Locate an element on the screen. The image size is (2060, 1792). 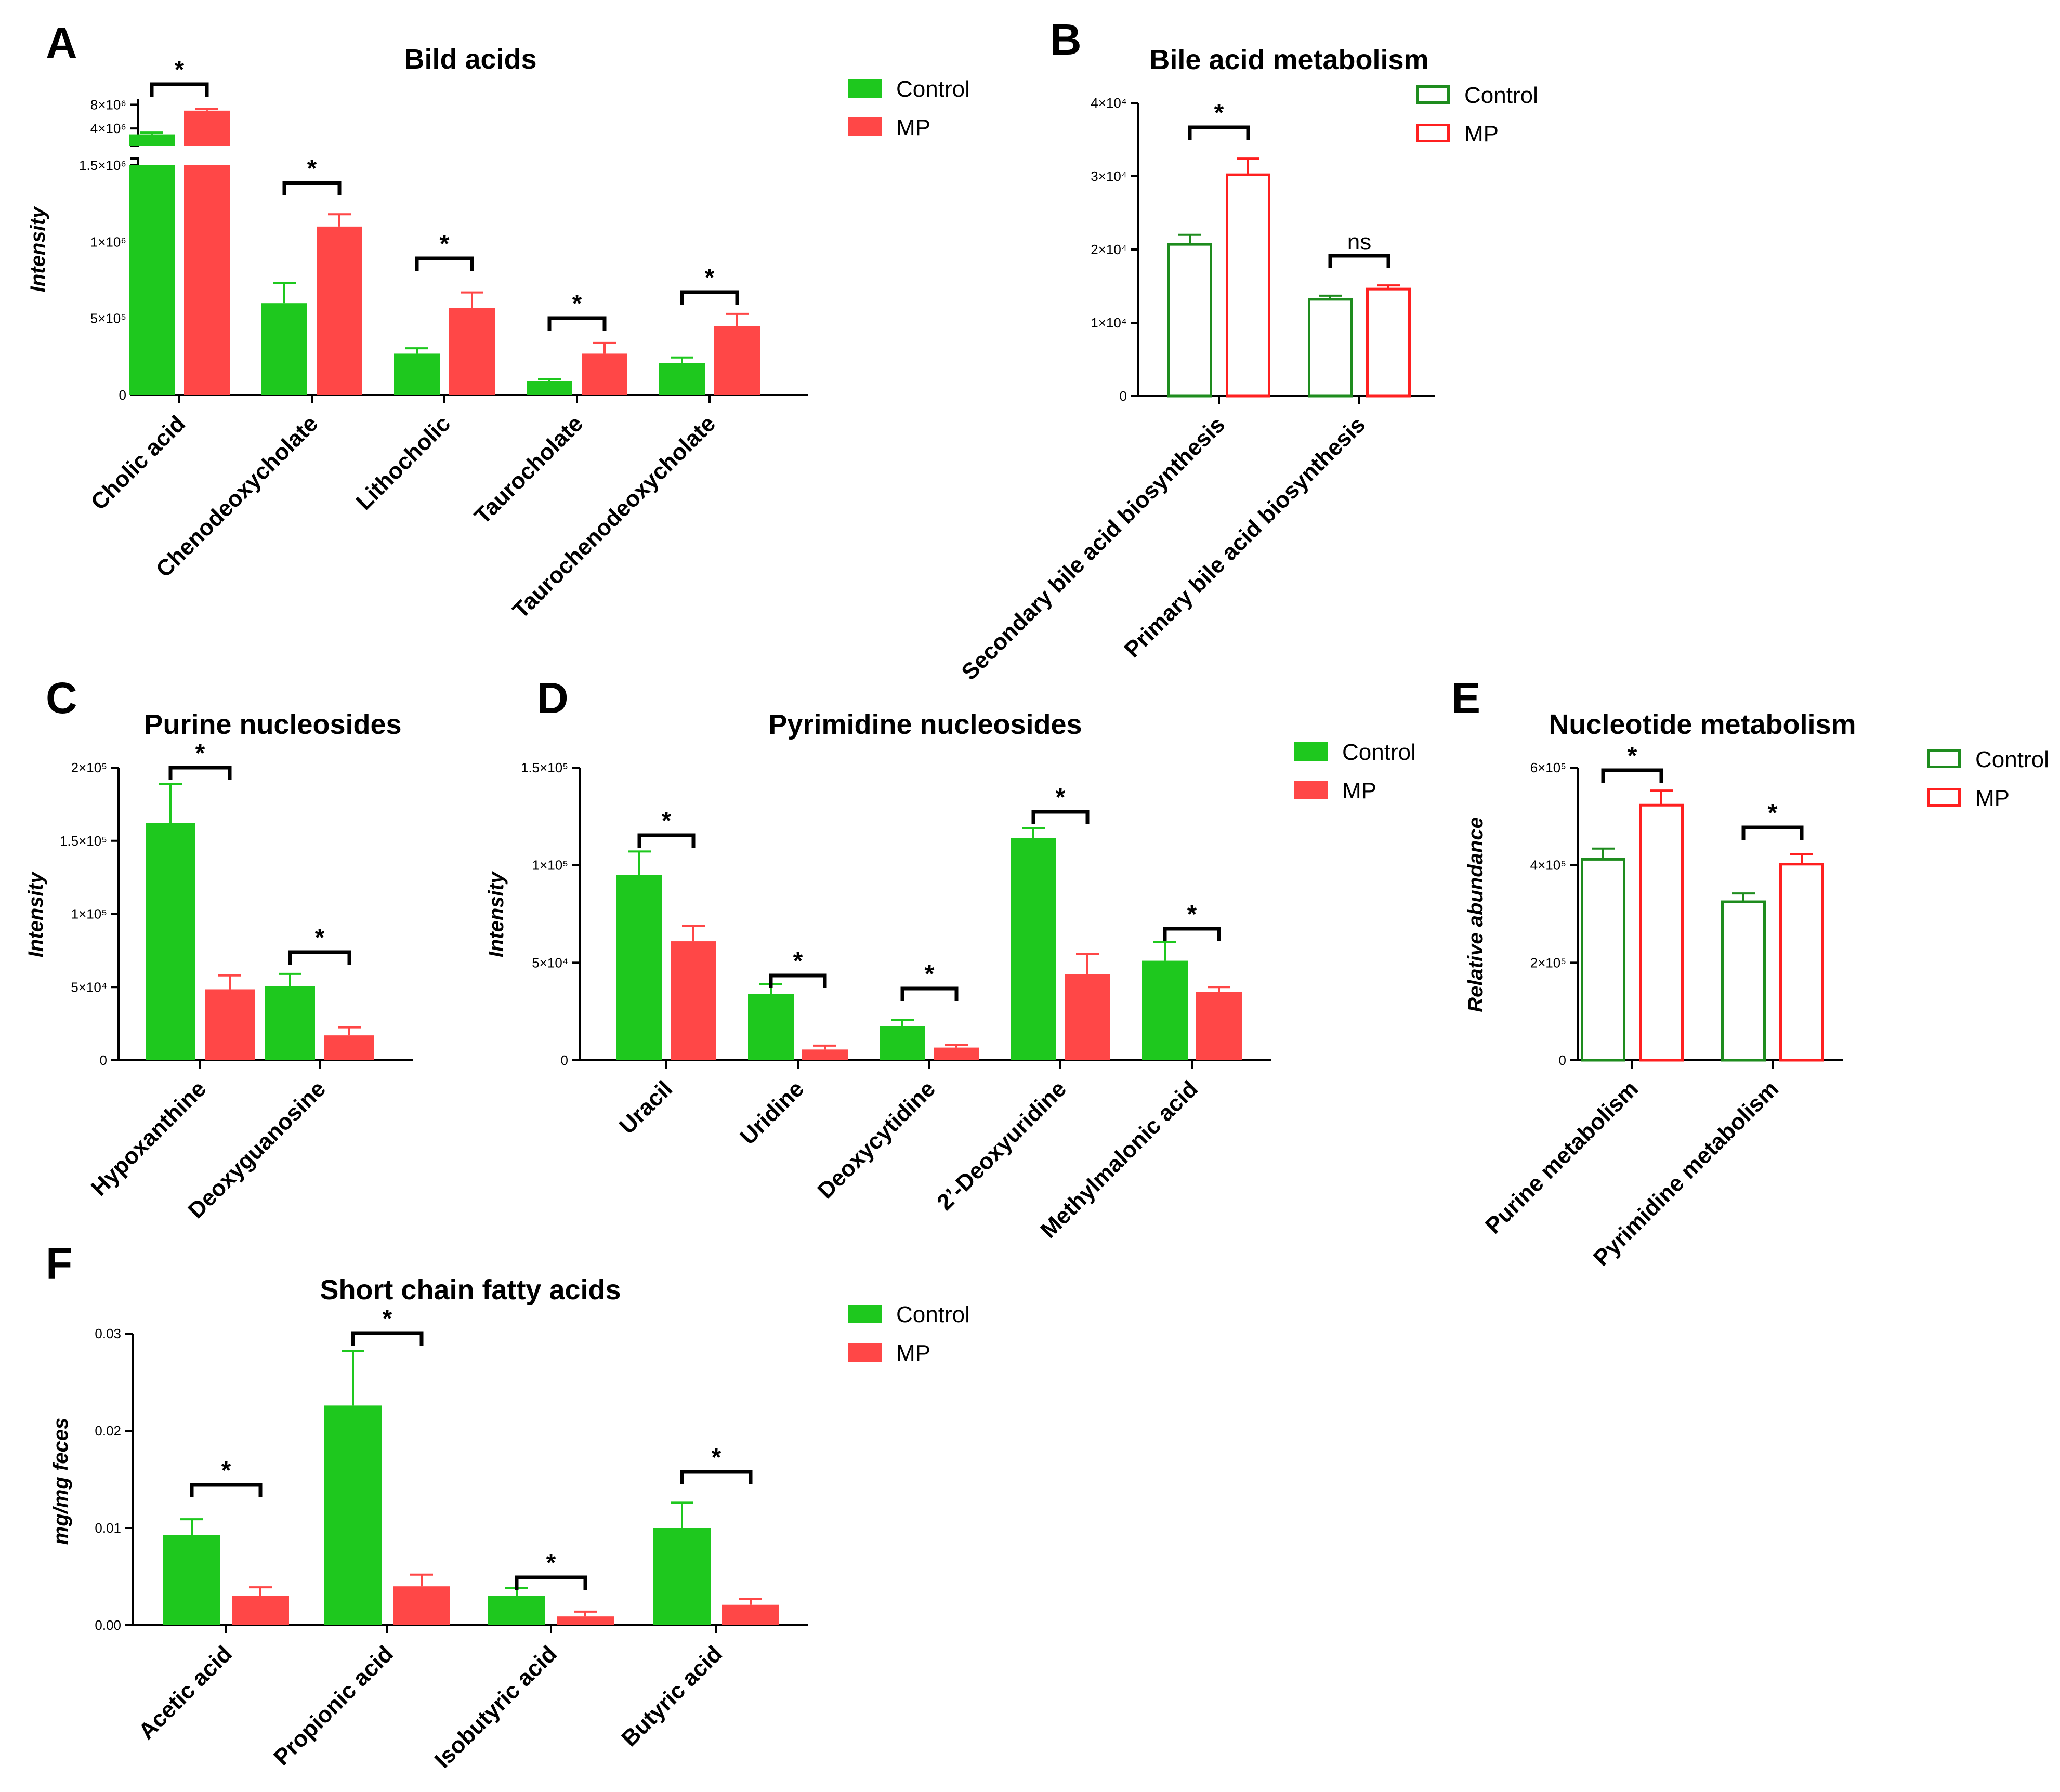
y-axis-label: mg/mg feces is located at coordinates (60, 1481).